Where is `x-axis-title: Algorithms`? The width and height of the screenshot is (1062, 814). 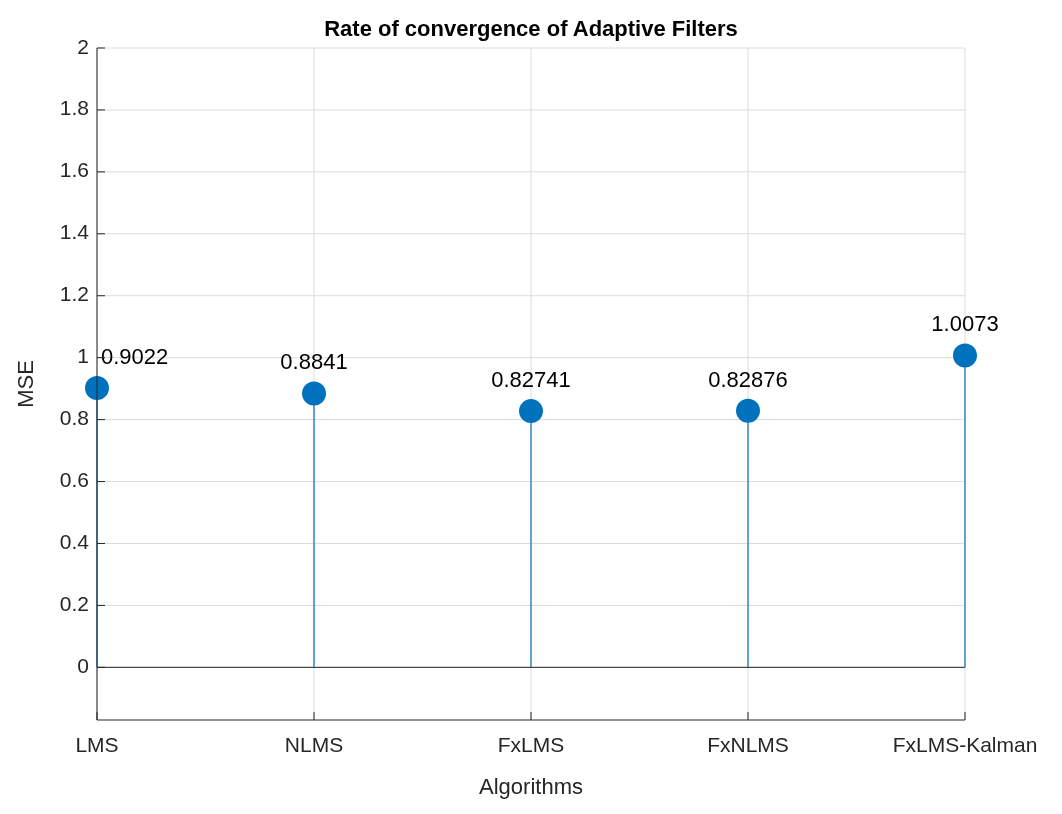
x-axis-title: Algorithms is located at coordinates (531, 786).